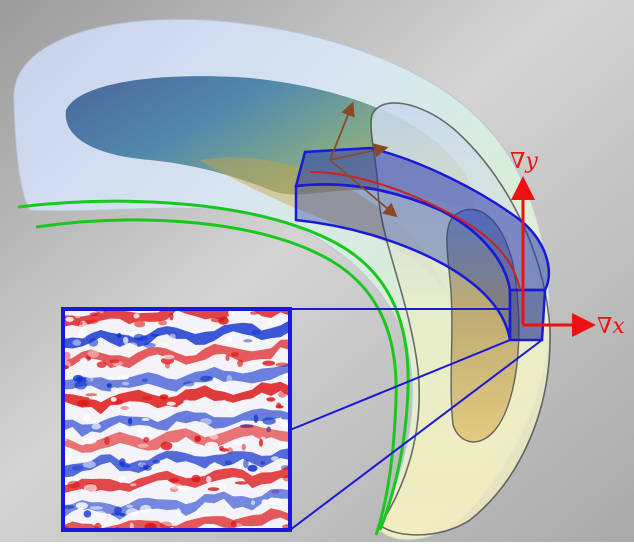 The width and height of the screenshot is (634, 546). Describe the element at coordinates (611, 326) in the screenshot. I see `grad-x-label: ∇x` at that location.